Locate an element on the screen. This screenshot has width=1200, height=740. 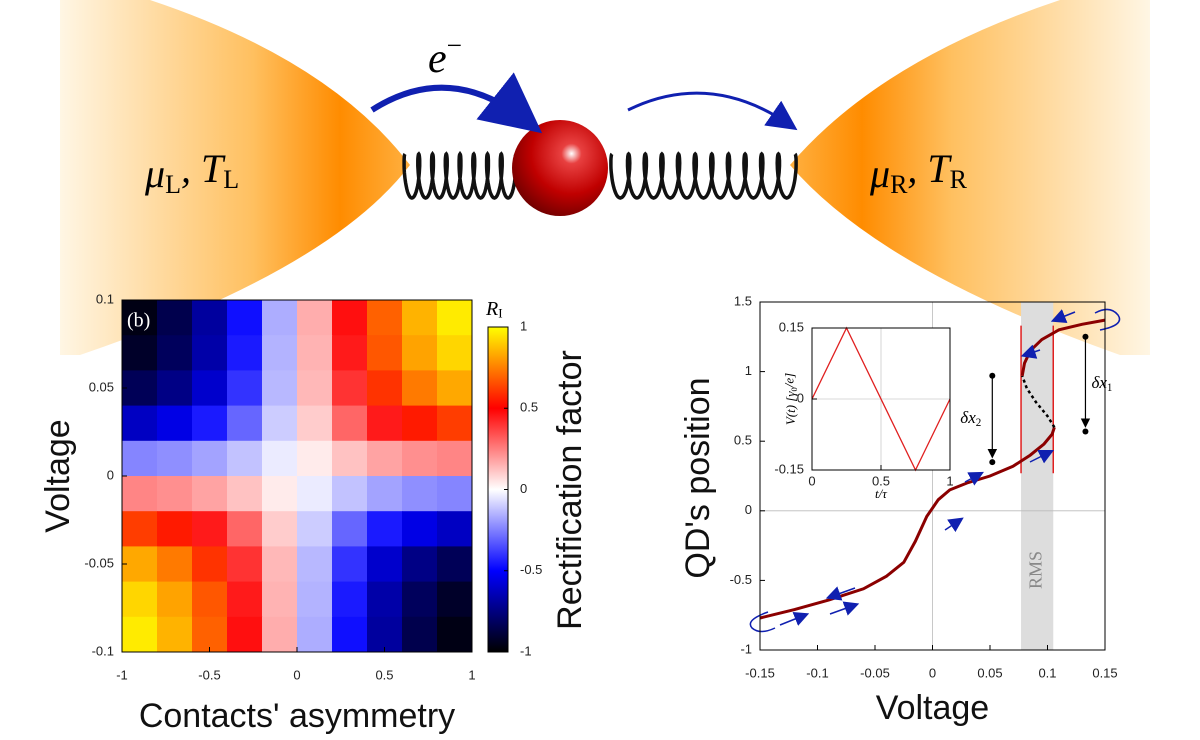
inset-y-label: V(t) [γ0/e] is located at coordinates (790, 399).